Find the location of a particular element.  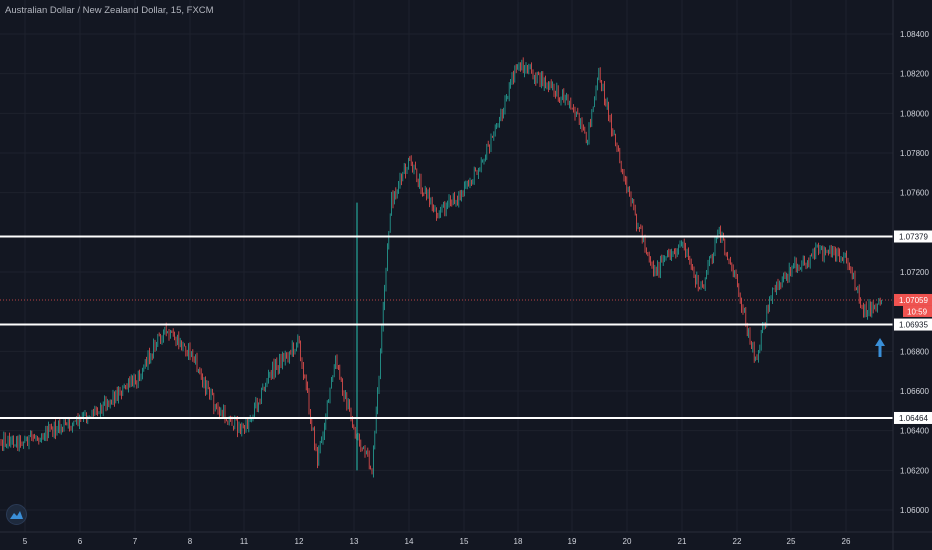

x-tick-label: 7 is located at coordinates (135, 541).